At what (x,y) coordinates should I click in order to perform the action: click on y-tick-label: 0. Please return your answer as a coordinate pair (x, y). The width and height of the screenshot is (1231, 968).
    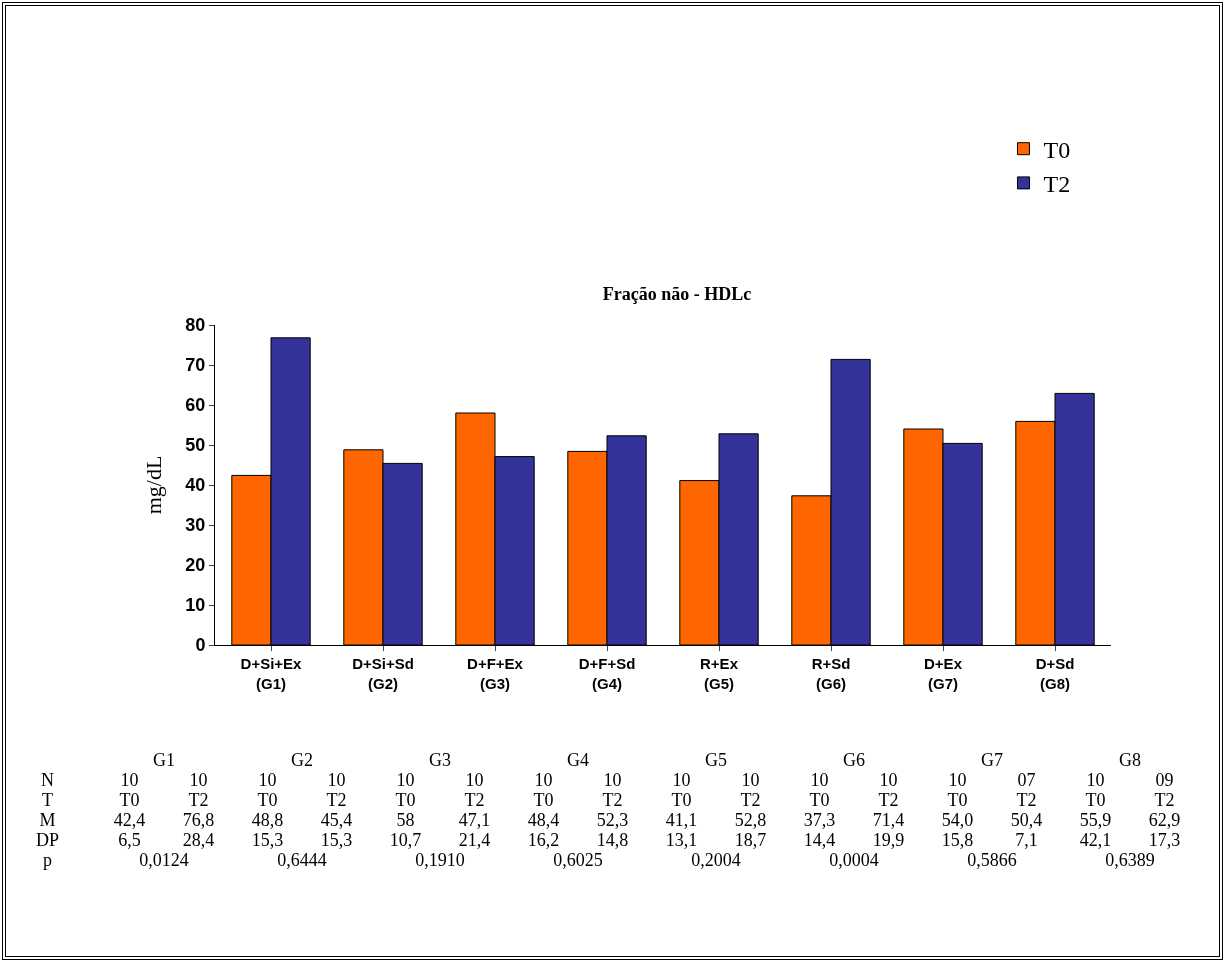
    Looking at the image, I should click on (200, 645).